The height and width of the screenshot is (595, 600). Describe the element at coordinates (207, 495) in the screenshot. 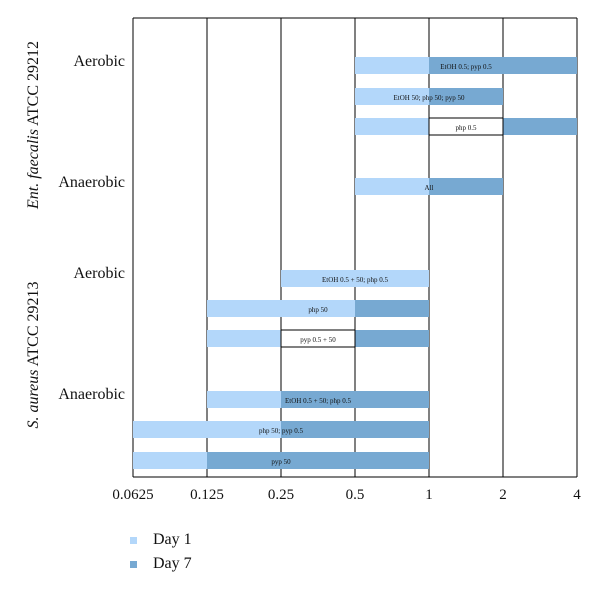

I see `x-tick-label: 0.125` at that location.